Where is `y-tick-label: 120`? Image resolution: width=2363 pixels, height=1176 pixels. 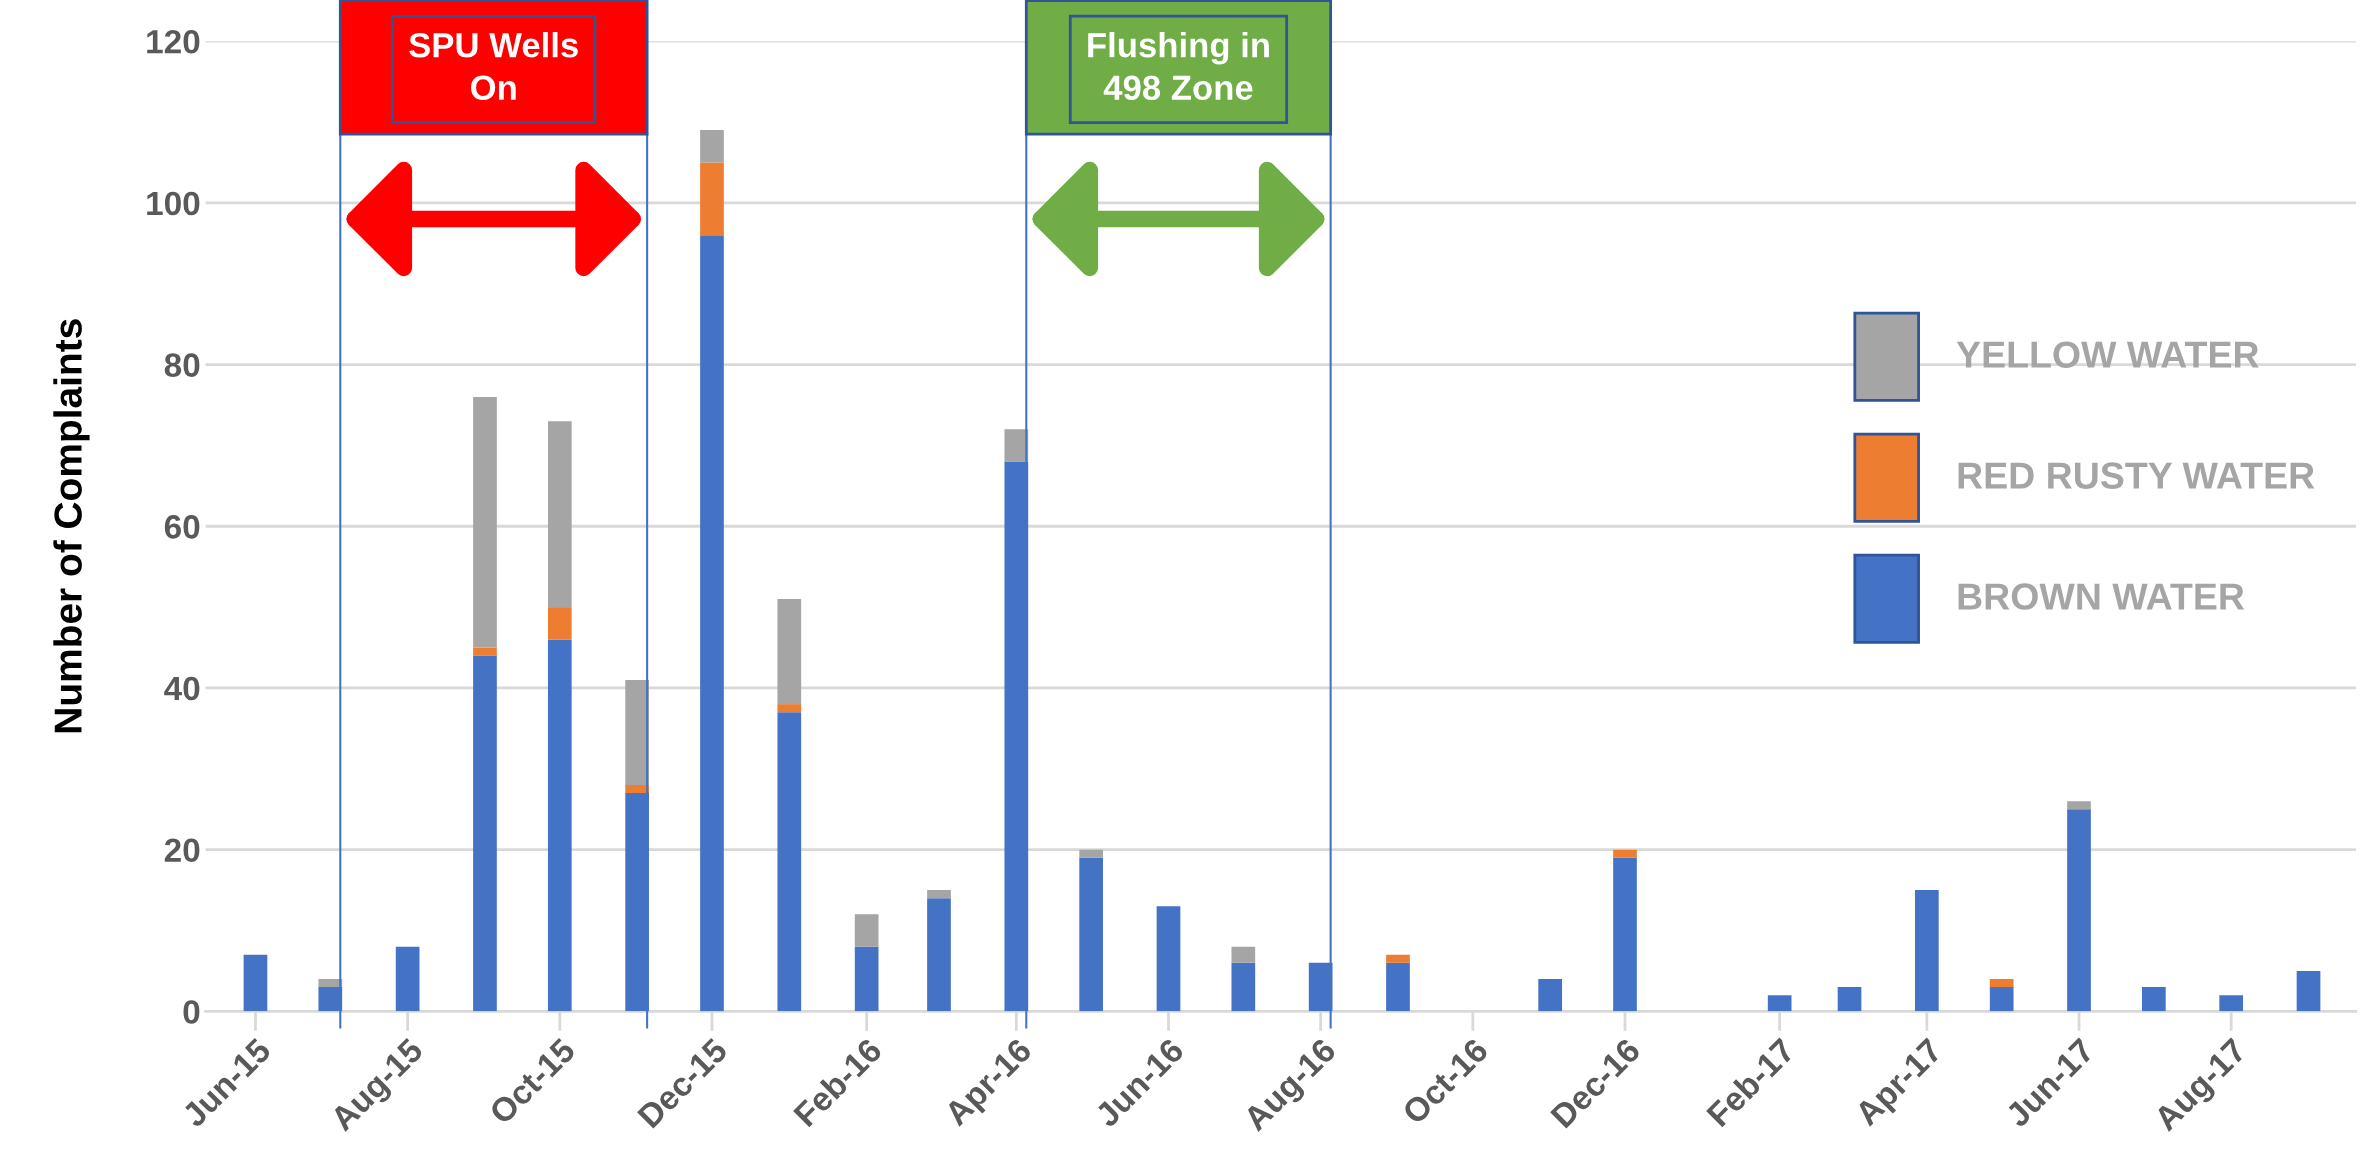
y-tick-label: 120 is located at coordinates (173, 41).